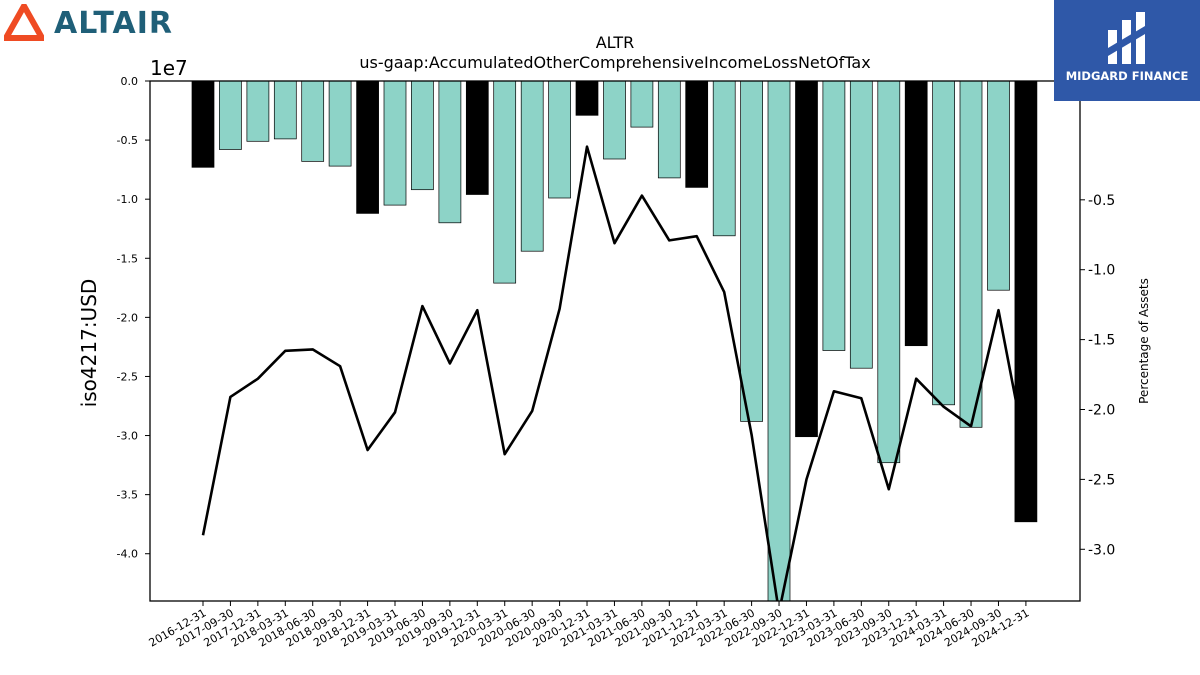 This screenshot has height=675, width=1200. I want to click on y2-tick-label: -0.5, so click(1101, 201).